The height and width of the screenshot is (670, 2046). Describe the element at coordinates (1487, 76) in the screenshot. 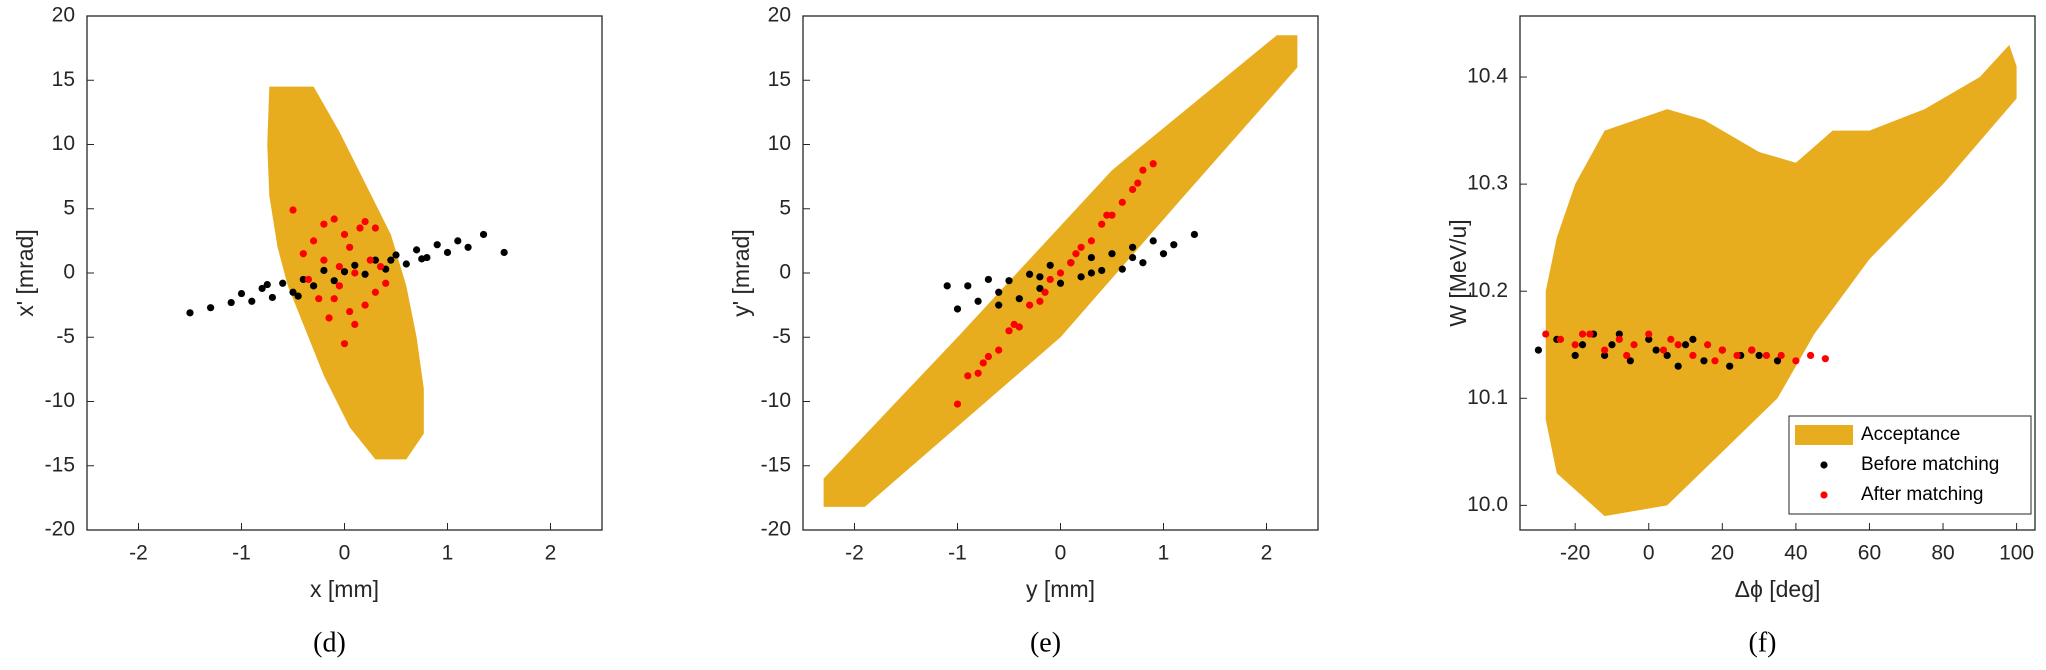

I see `y-tick-label: 10.4` at that location.